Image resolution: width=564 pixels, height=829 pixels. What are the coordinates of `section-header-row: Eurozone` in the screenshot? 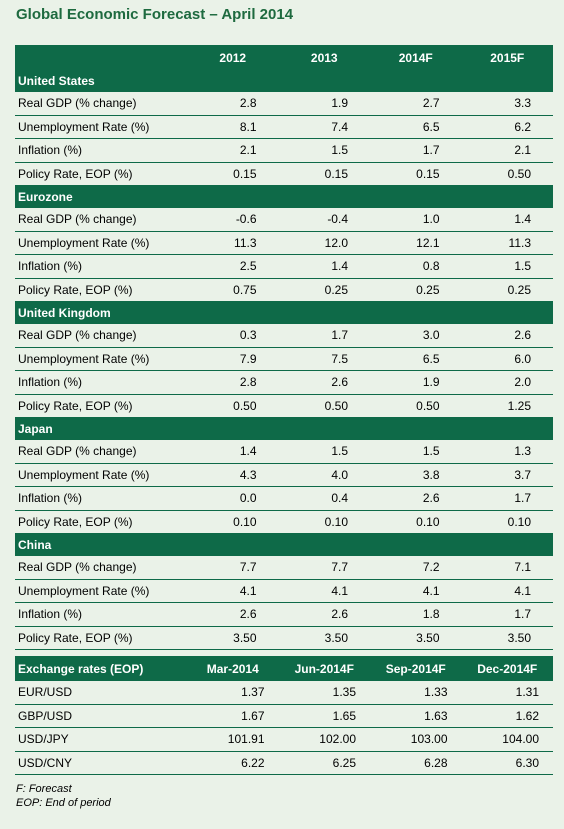 It's located at (284, 196).